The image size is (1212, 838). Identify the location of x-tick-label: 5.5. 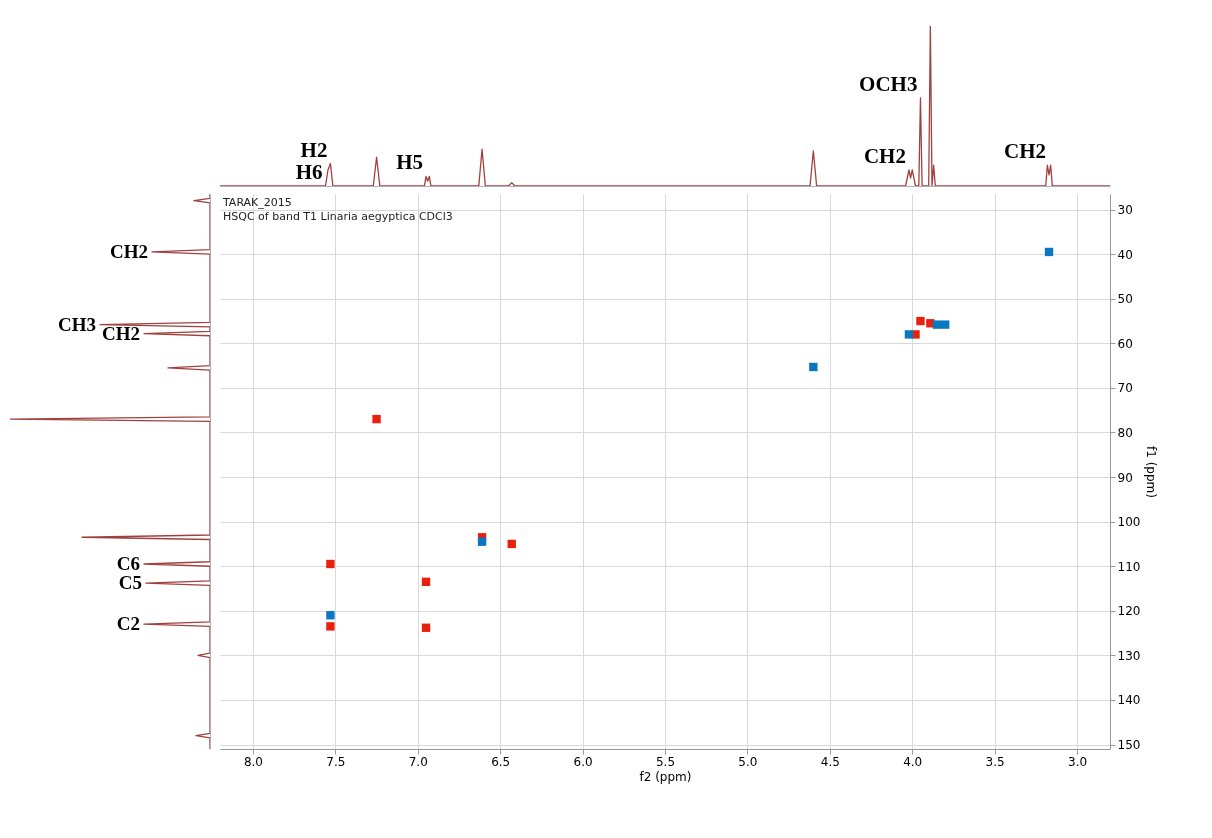
(665, 761).